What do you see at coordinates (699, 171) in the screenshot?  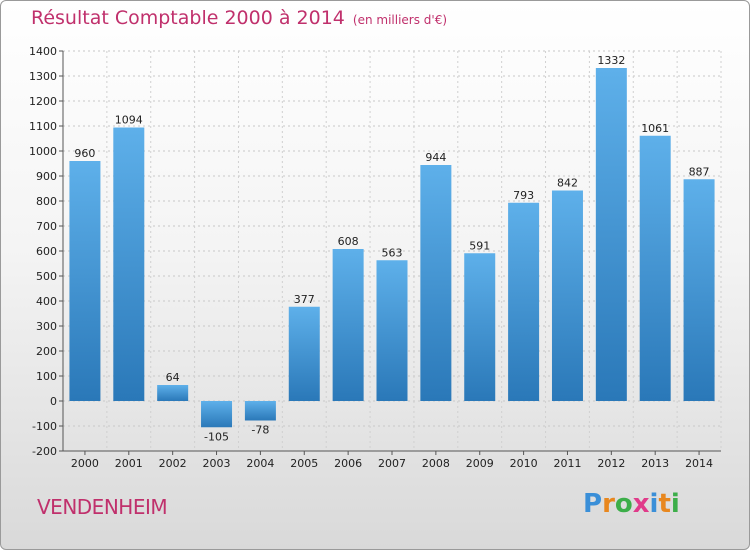 I see `data-label: 887` at bounding box center [699, 171].